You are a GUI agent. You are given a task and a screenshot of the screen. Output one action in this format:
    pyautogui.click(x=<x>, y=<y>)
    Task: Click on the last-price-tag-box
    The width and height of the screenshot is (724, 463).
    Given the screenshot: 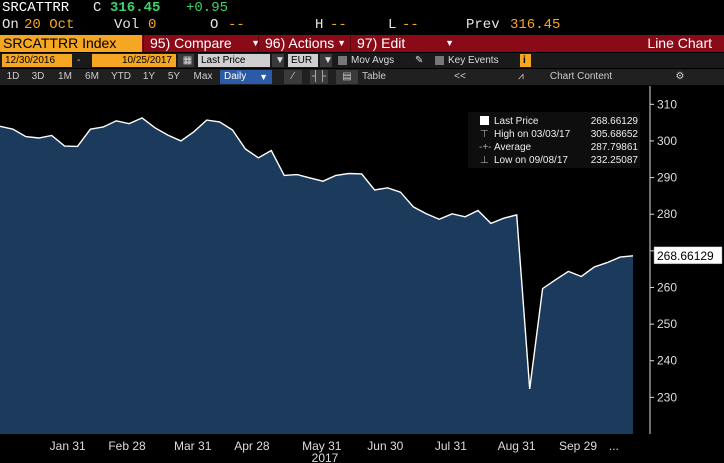 What is the action you would take?
    pyautogui.click(x=688, y=255)
    